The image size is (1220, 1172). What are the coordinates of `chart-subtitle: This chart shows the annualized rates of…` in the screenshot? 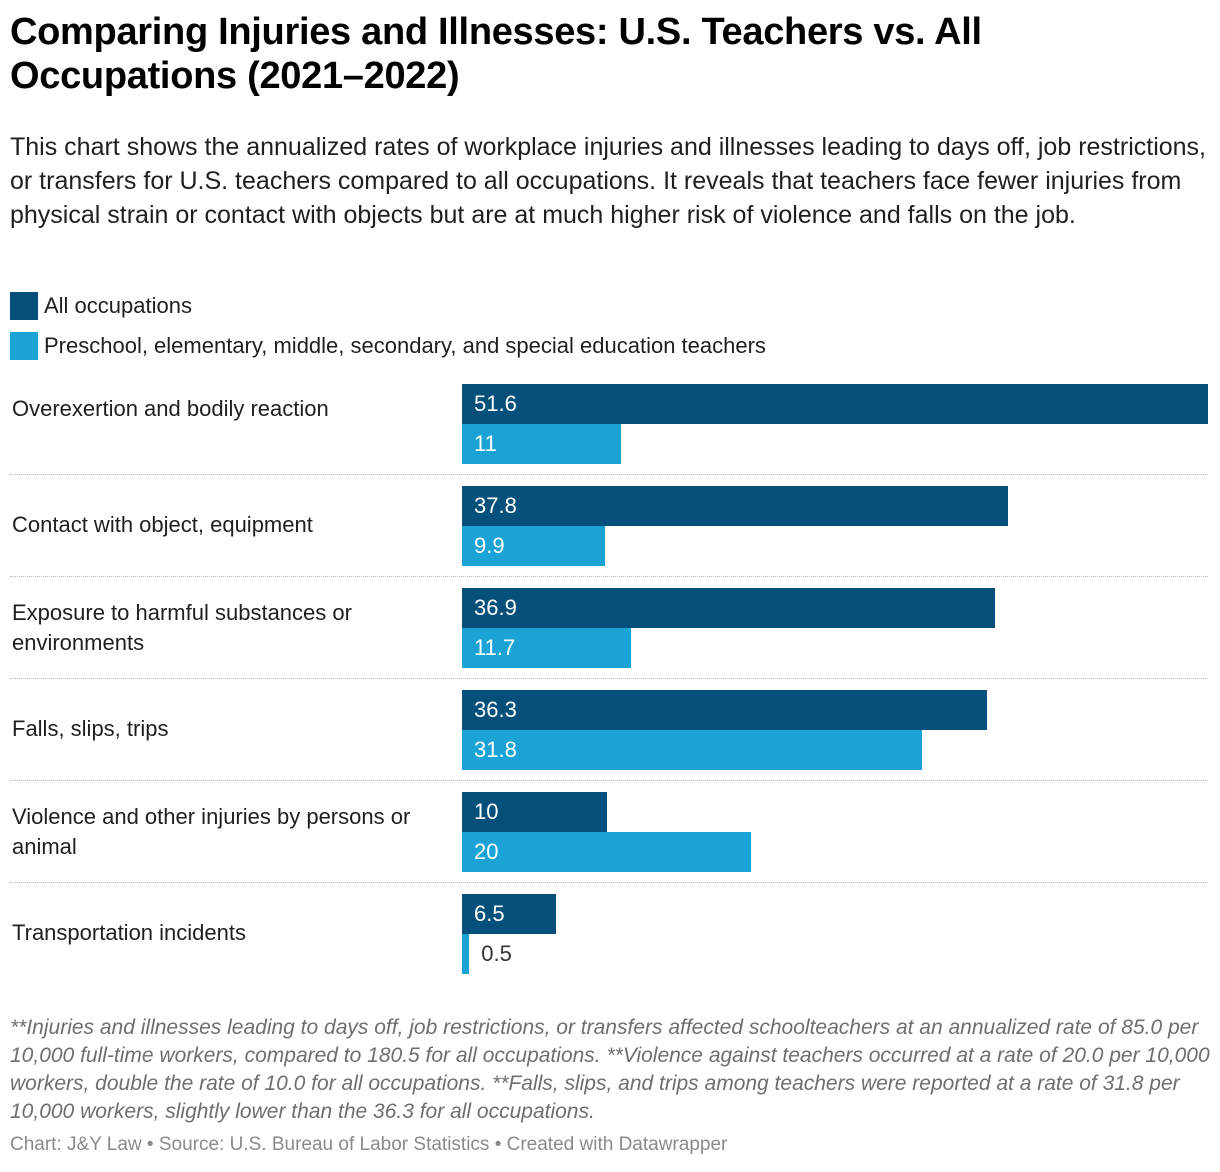 It's located at (608, 181).